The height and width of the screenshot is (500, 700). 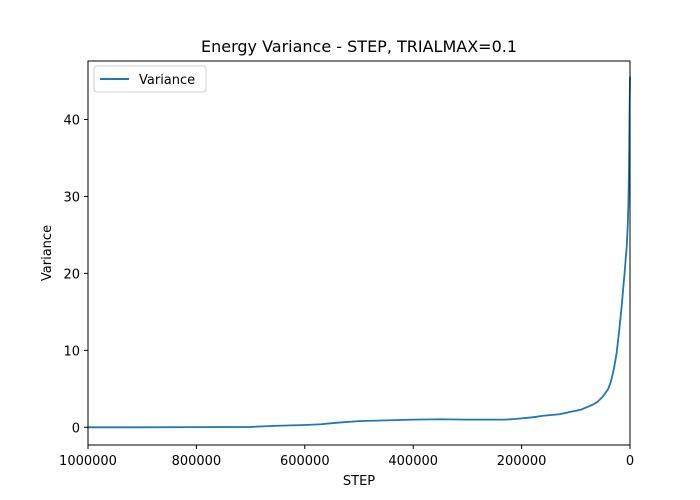 I want to click on legend: Variance, so click(x=150, y=79).